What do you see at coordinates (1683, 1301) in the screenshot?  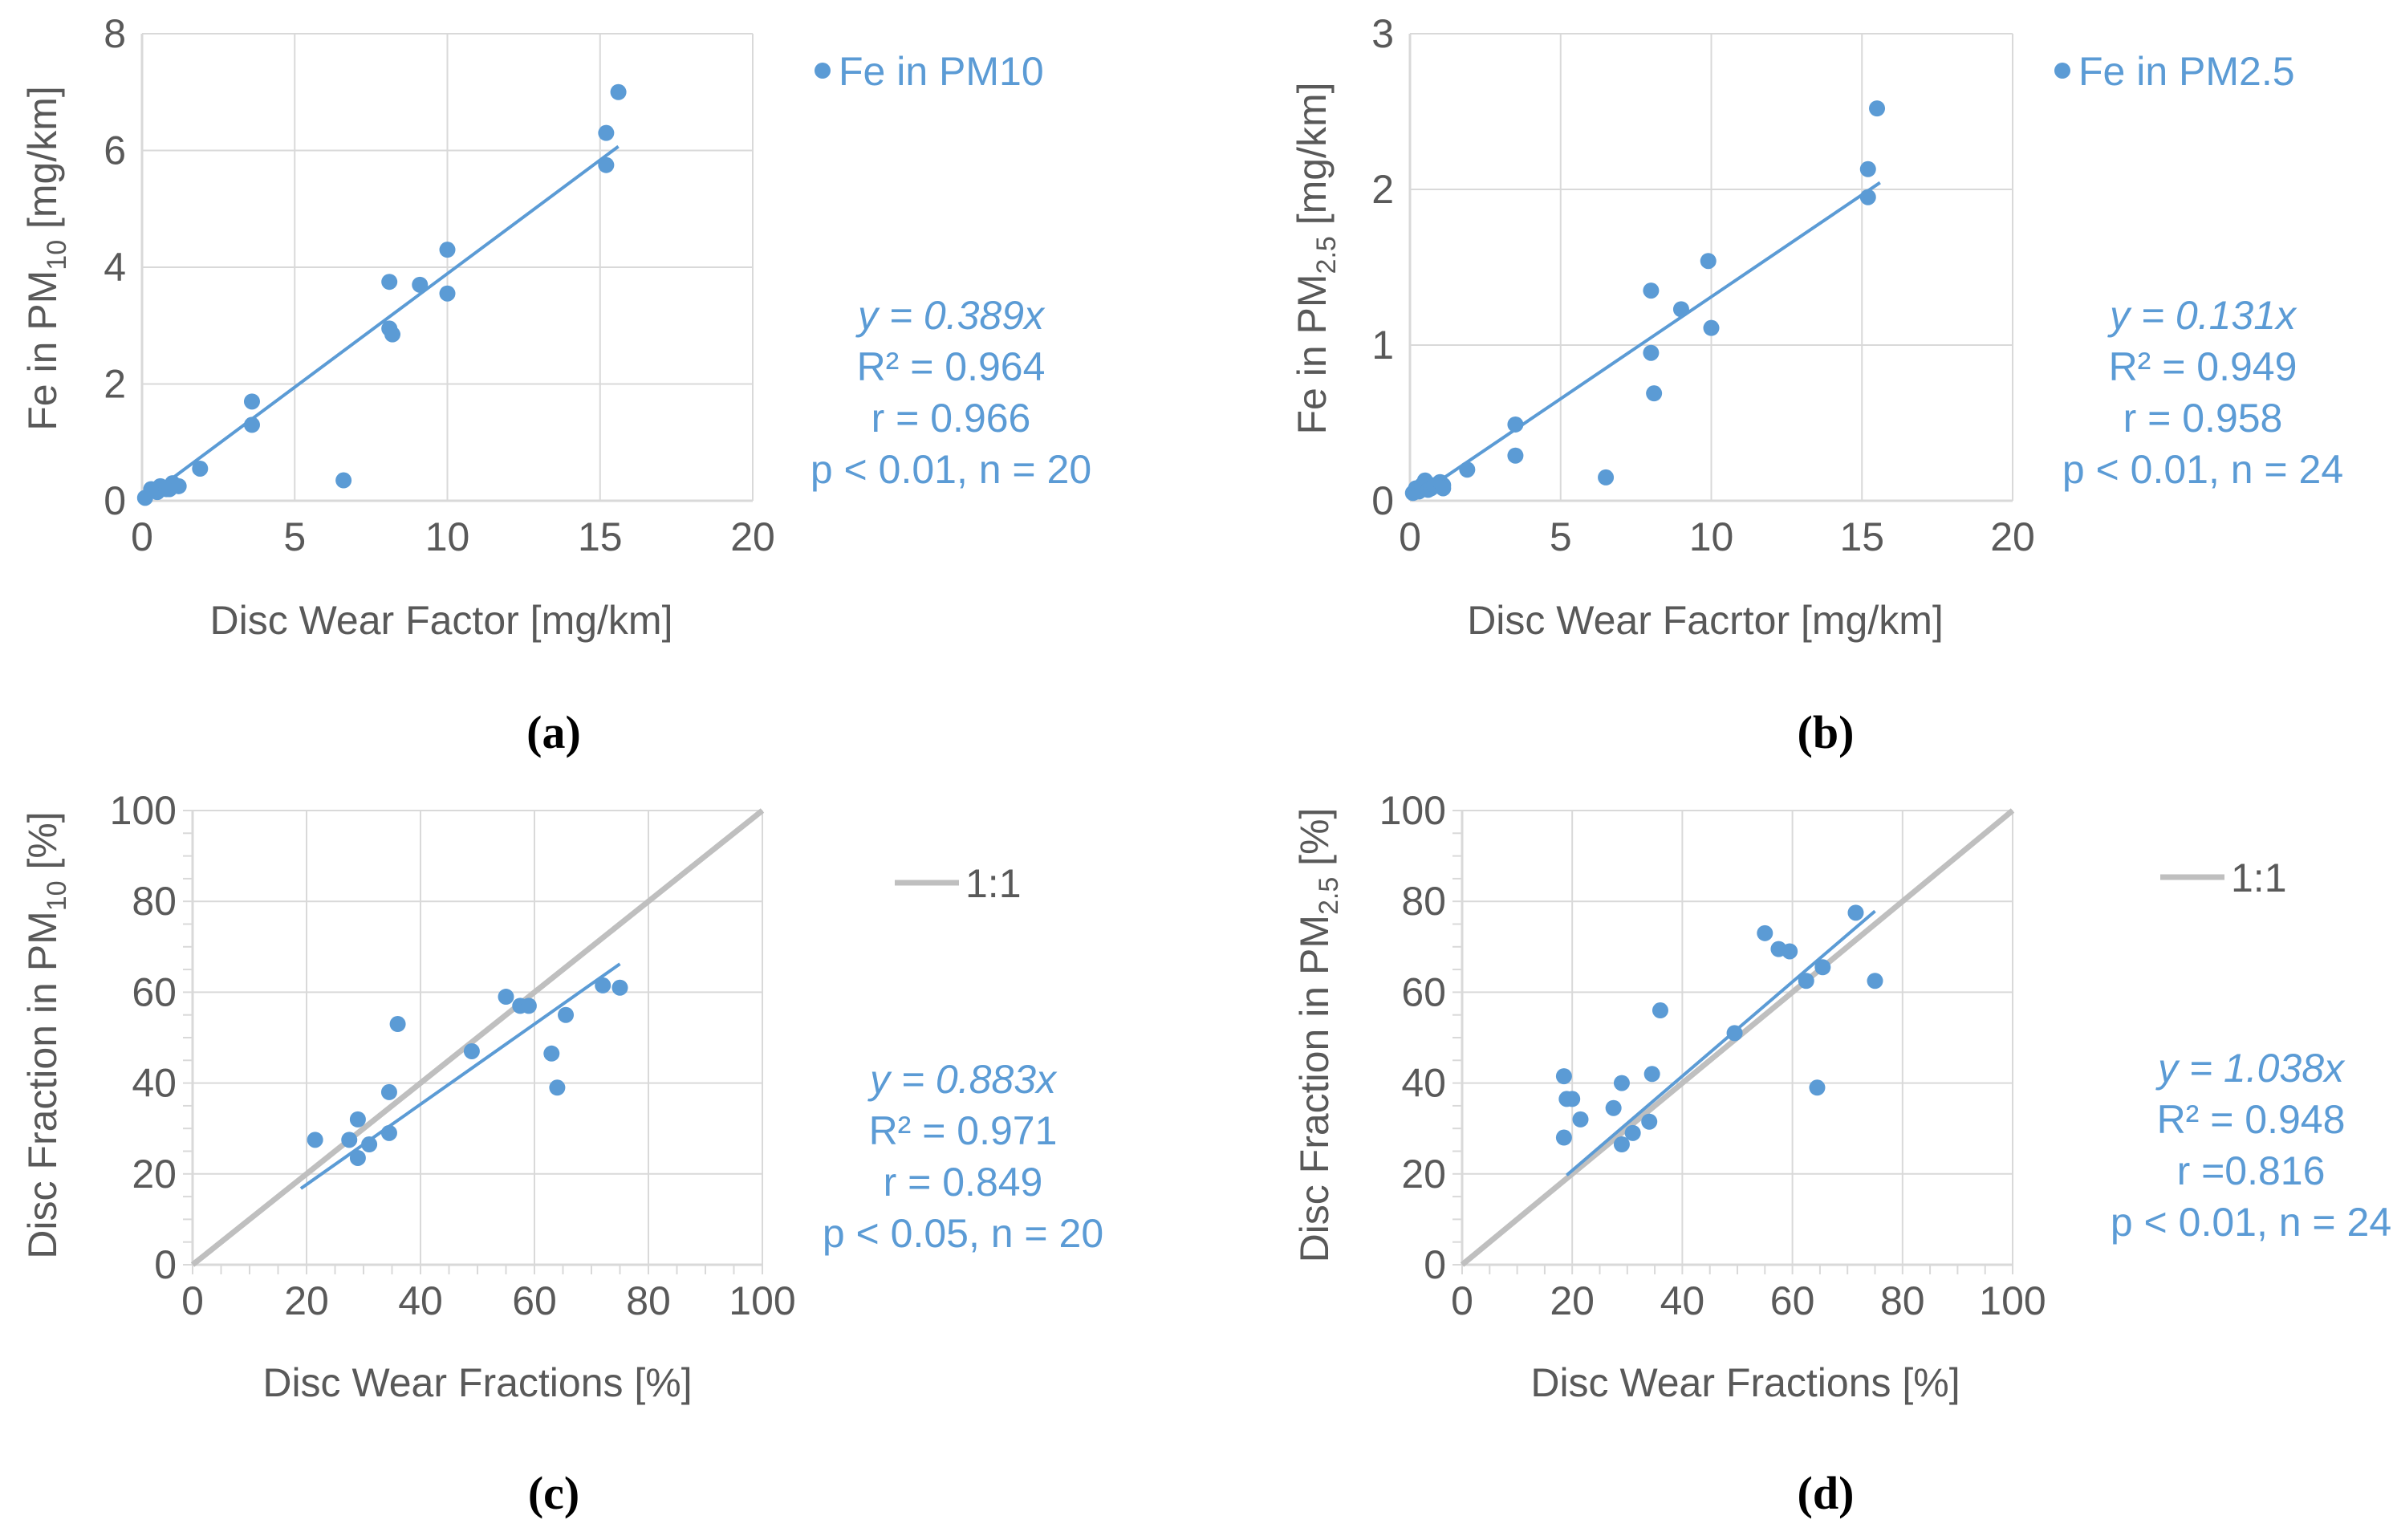 I see `panel-d-x-tick-label: 40` at bounding box center [1683, 1301].